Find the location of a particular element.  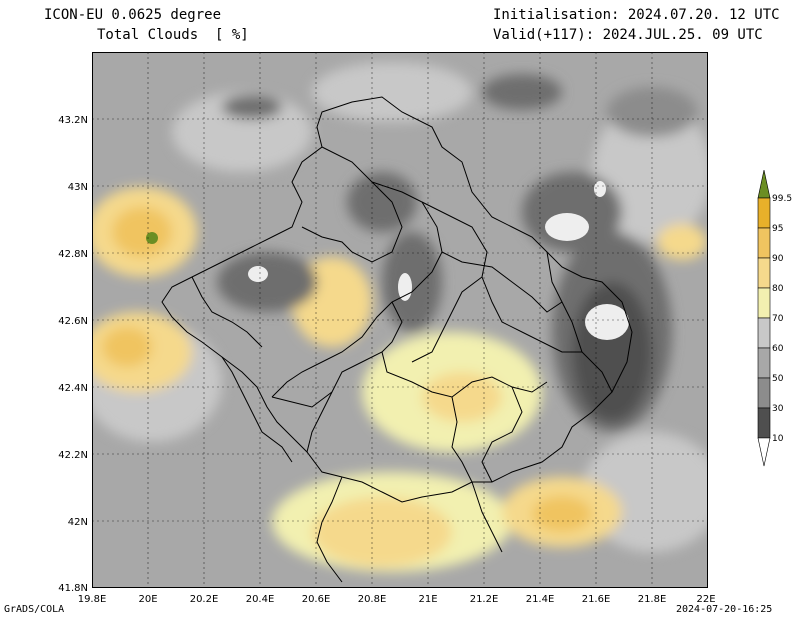

colorbar-label: 99.5 is located at coordinates (782, 199).